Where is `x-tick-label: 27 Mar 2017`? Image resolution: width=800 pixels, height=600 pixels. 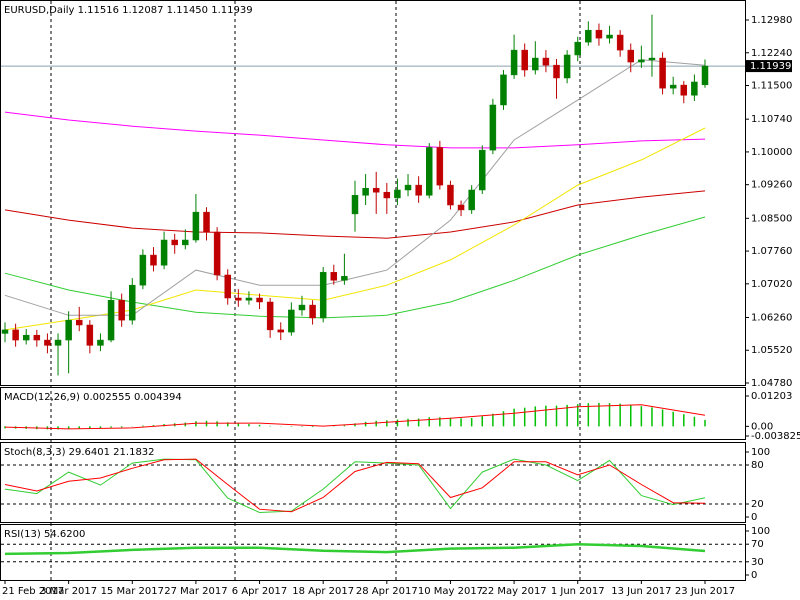
x-tick-label: 27 Mar 2017 is located at coordinates (195, 591).